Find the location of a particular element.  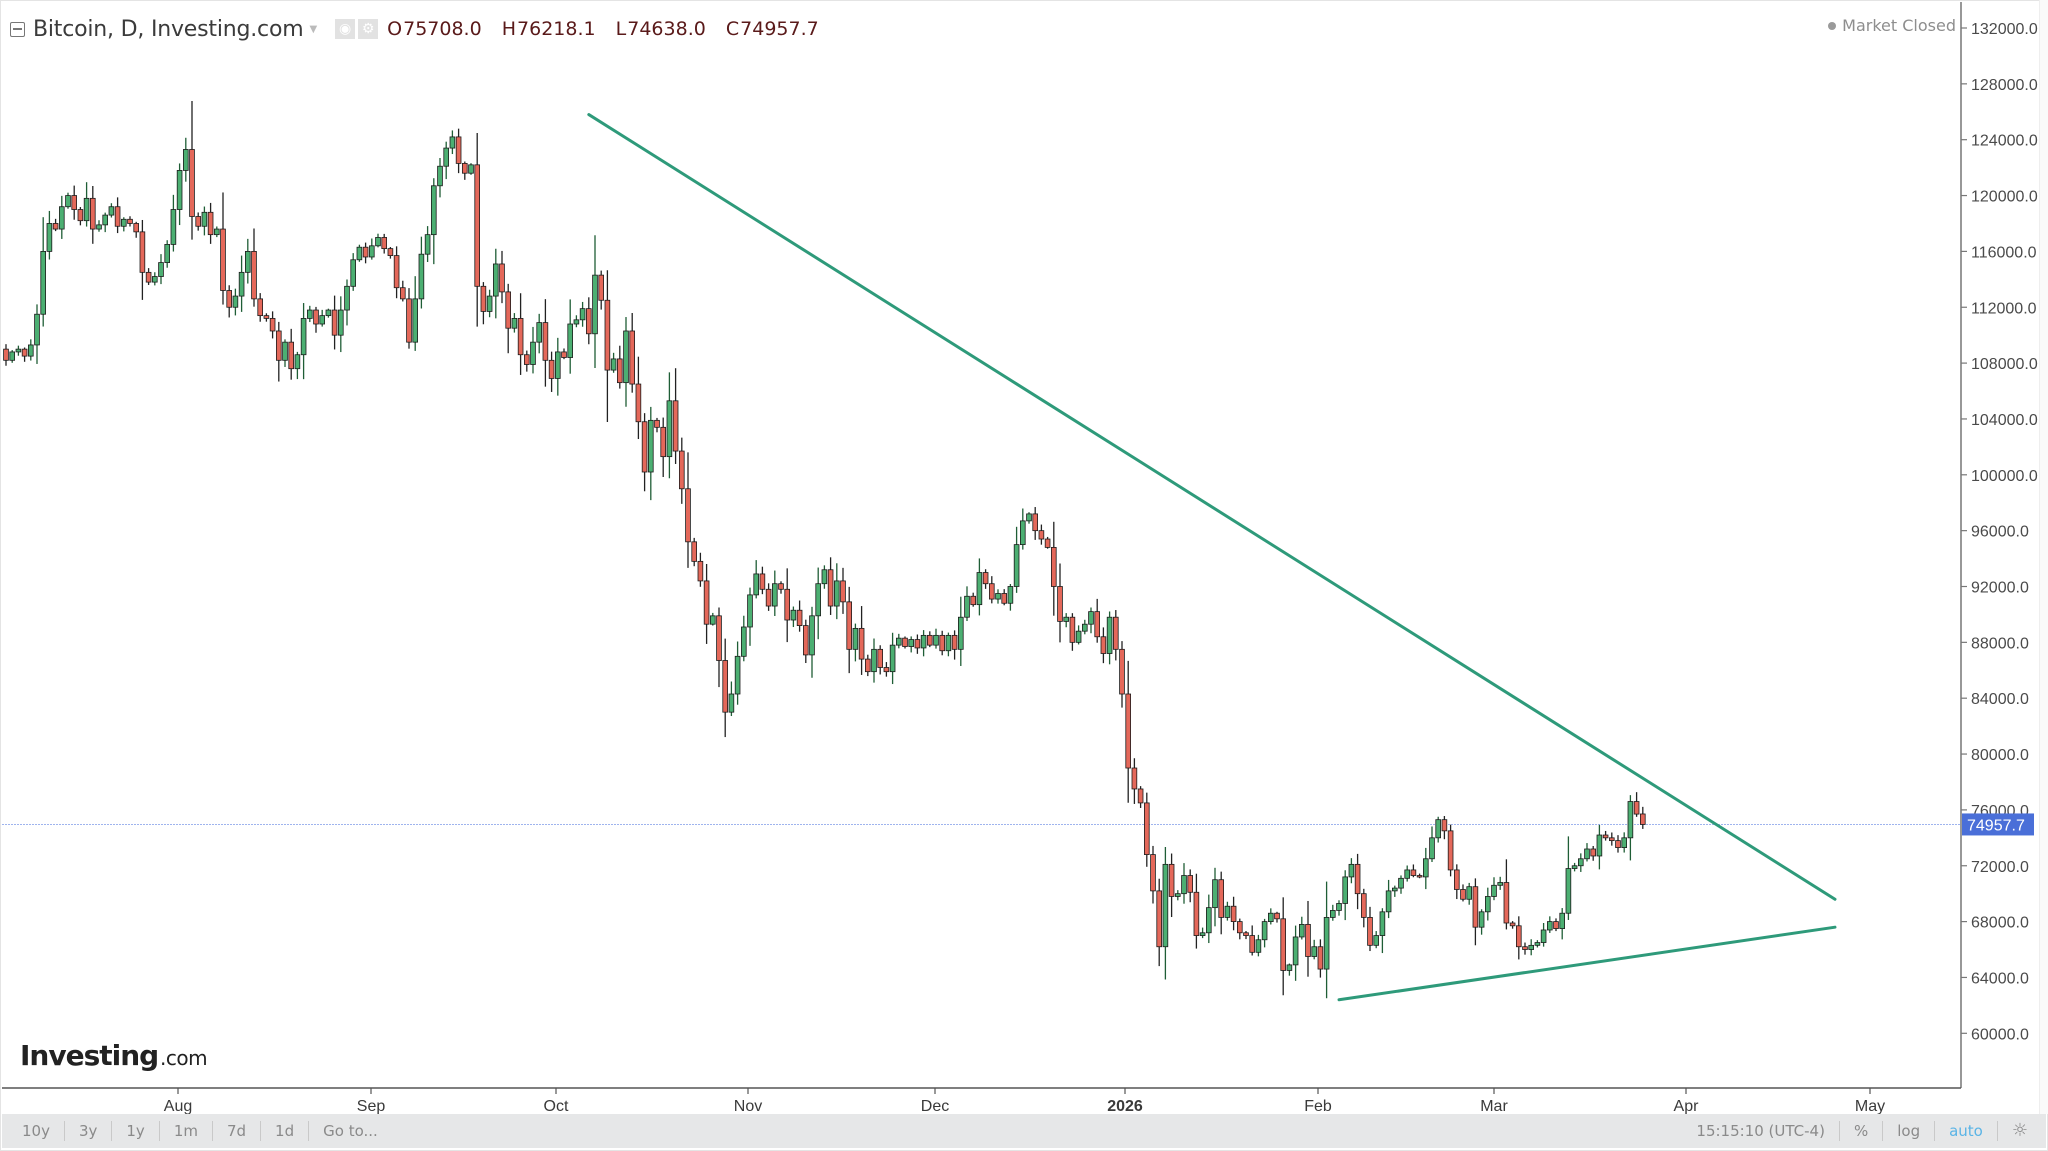

chart-settings-gear-icon: ☼ is located at coordinates (2019, 1130).